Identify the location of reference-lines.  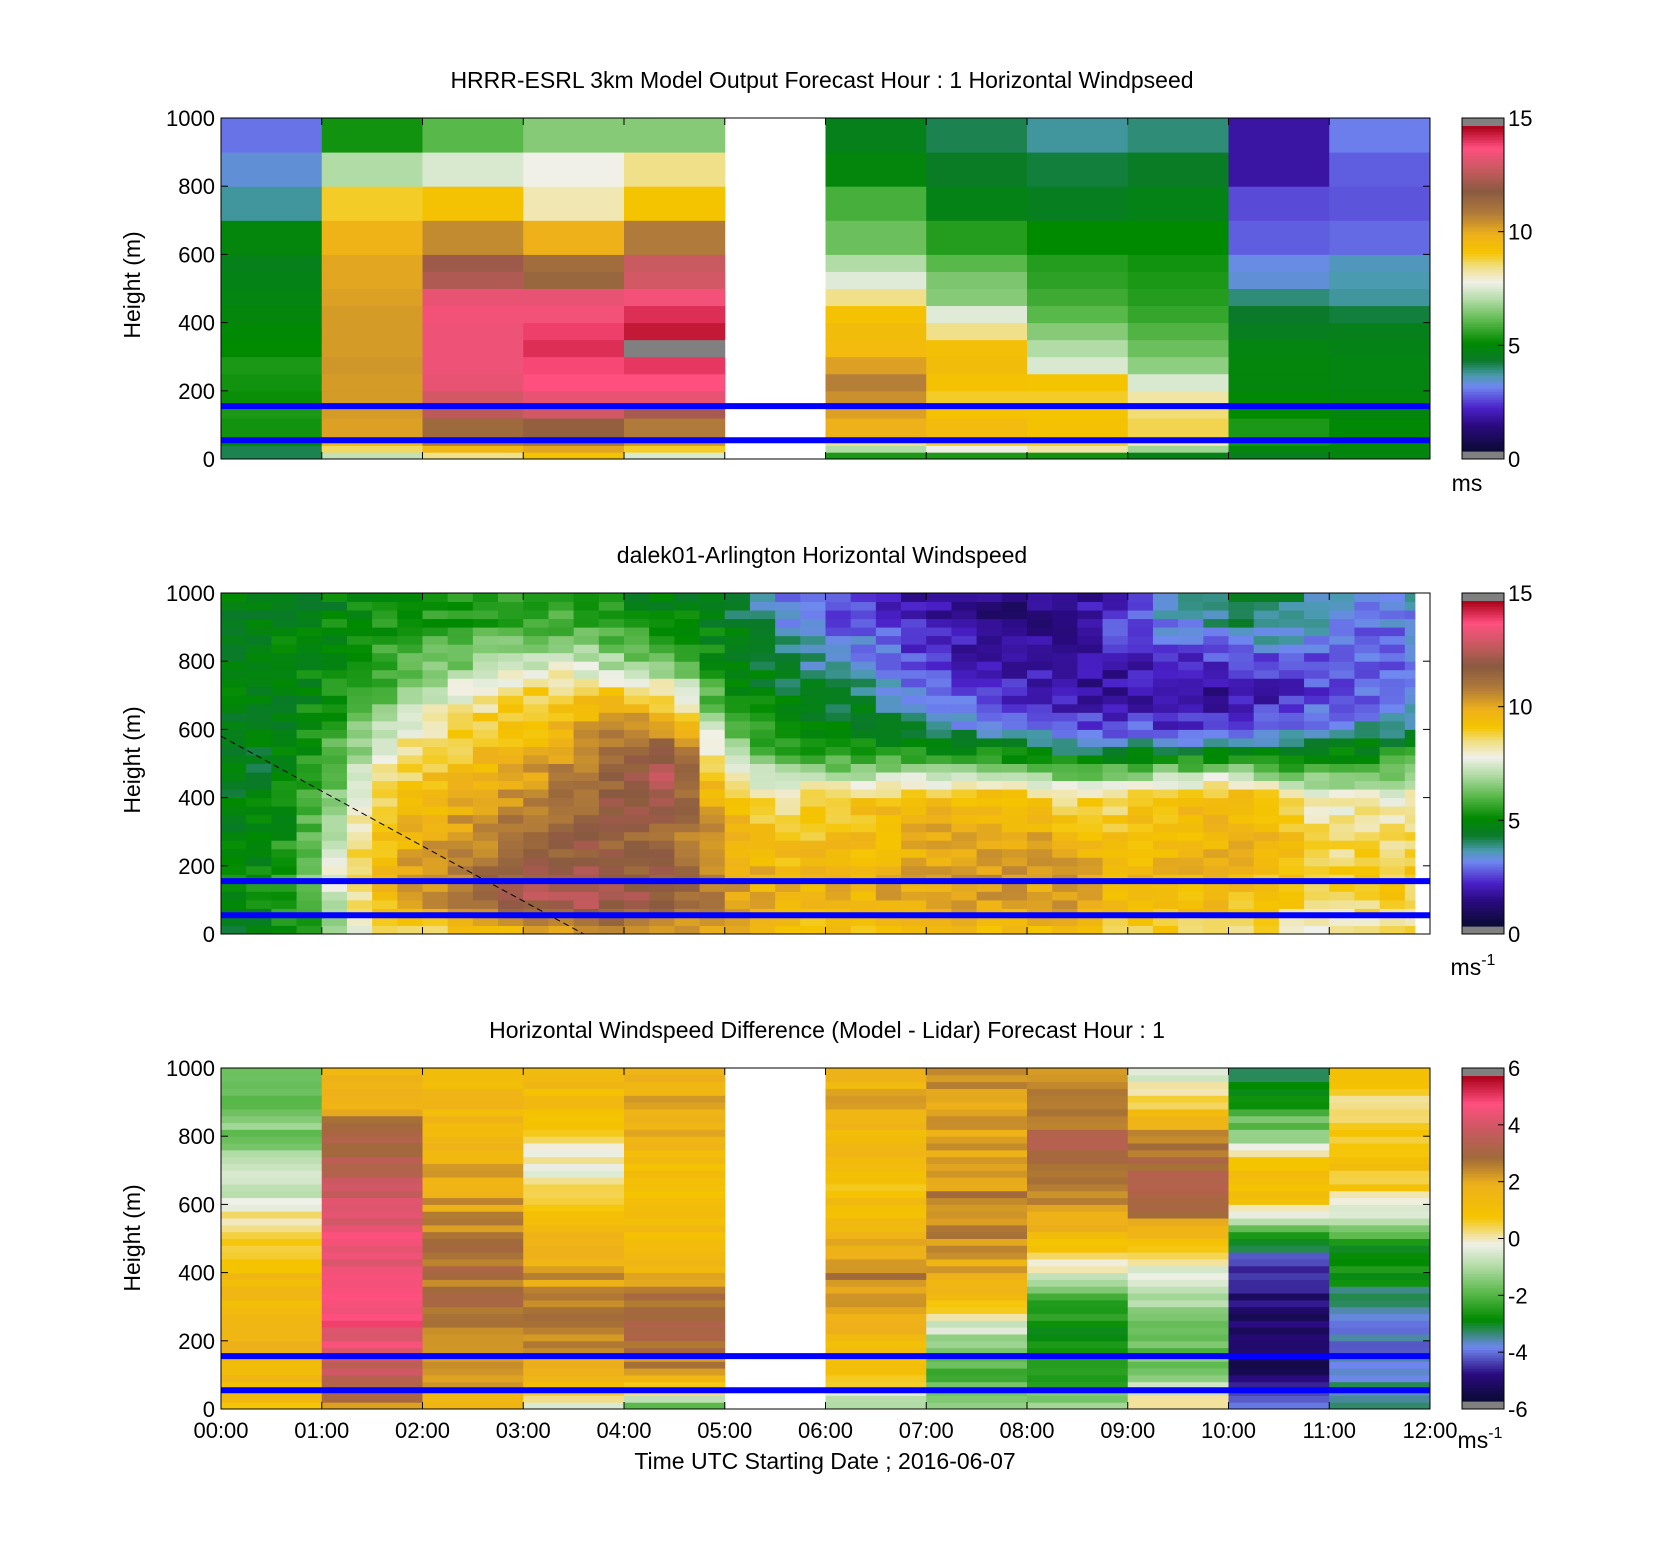
(825, 1373).